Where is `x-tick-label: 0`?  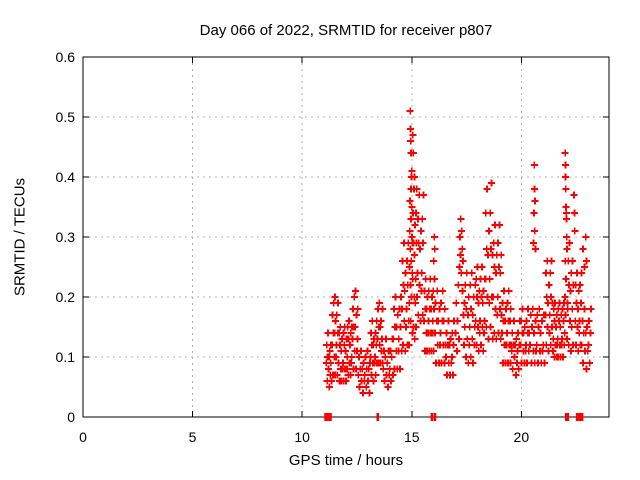
x-tick-label: 0 is located at coordinates (83, 437).